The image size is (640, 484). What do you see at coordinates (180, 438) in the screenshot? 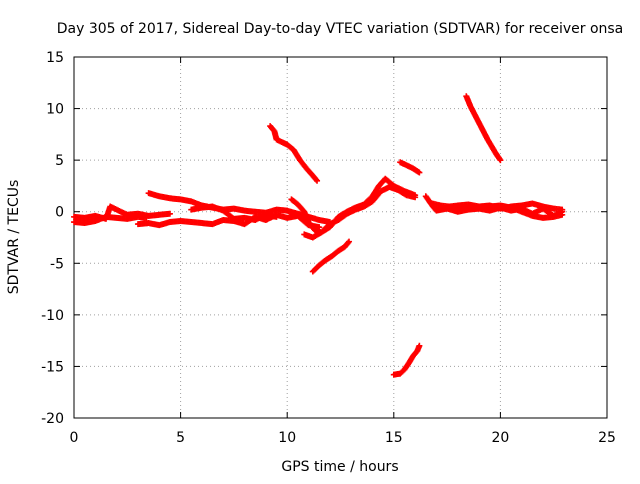
I see `x-tick-label: 5` at bounding box center [180, 438].